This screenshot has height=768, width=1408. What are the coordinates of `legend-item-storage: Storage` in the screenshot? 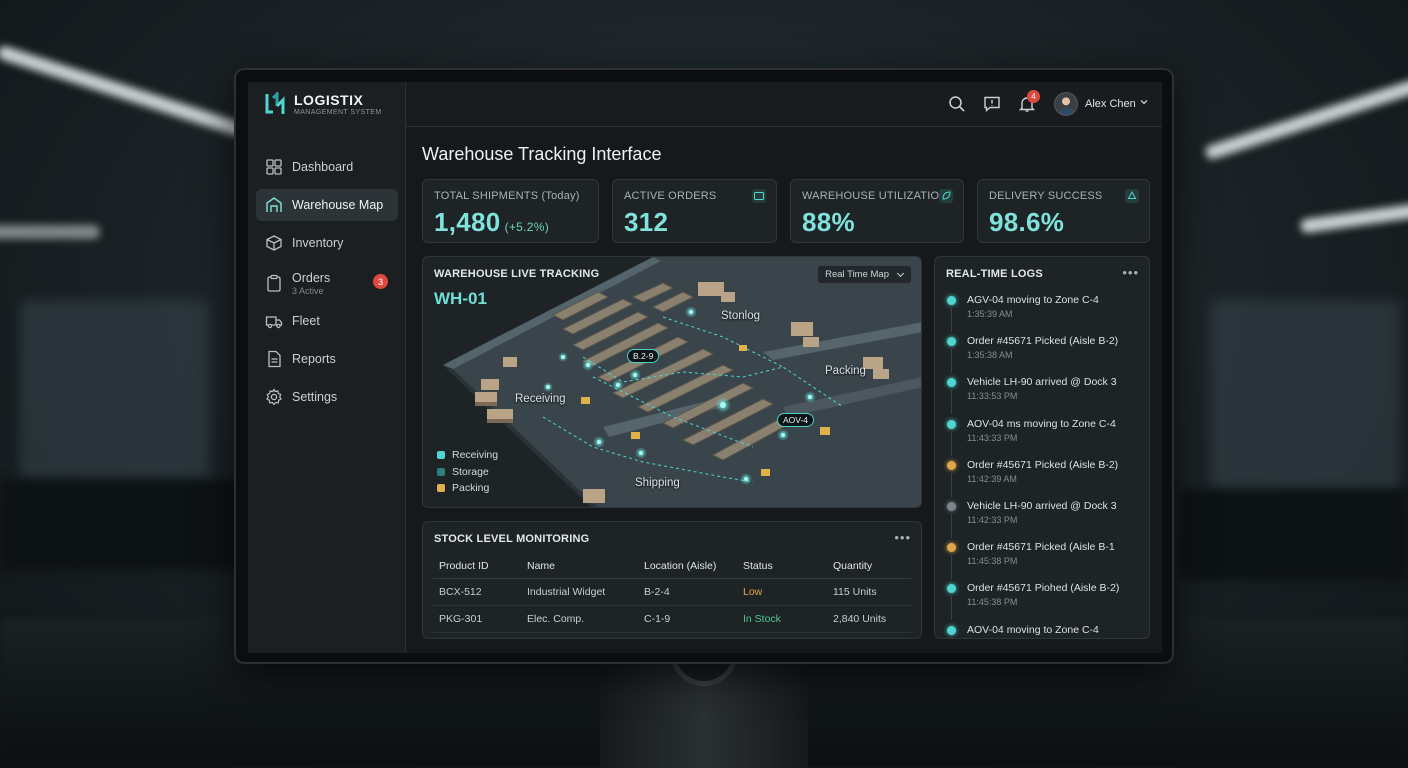 It's located at (467, 472).